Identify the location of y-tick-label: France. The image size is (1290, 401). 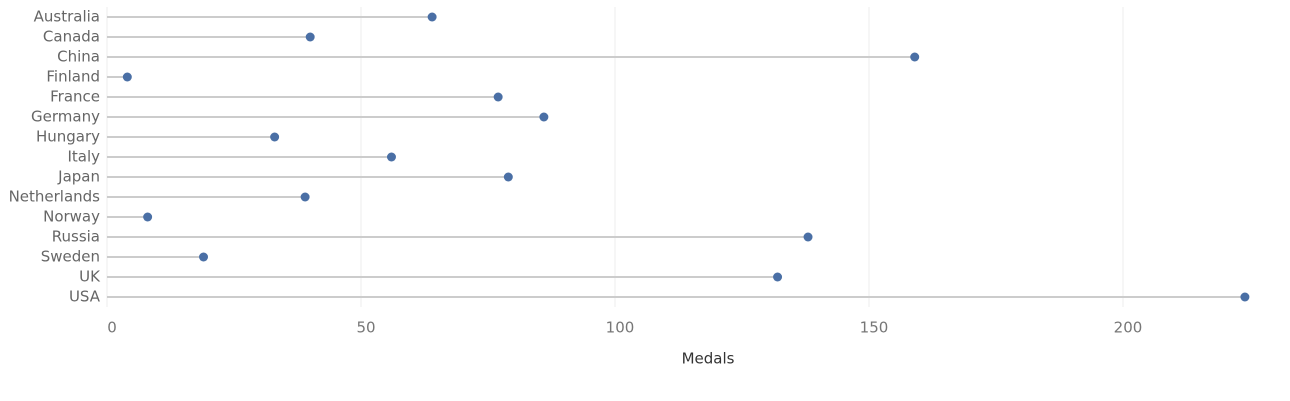
(75, 97).